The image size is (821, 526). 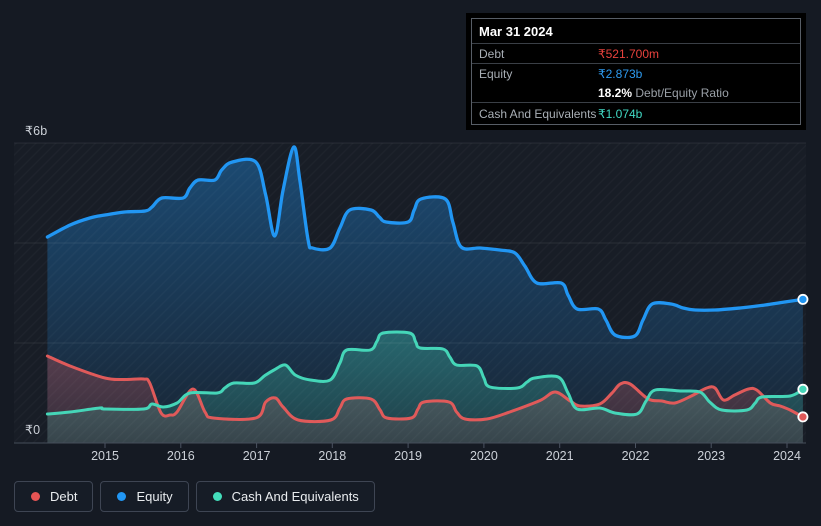 What do you see at coordinates (154, 496) in the screenshot?
I see `legend-label-equity: Equity` at bounding box center [154, 496].